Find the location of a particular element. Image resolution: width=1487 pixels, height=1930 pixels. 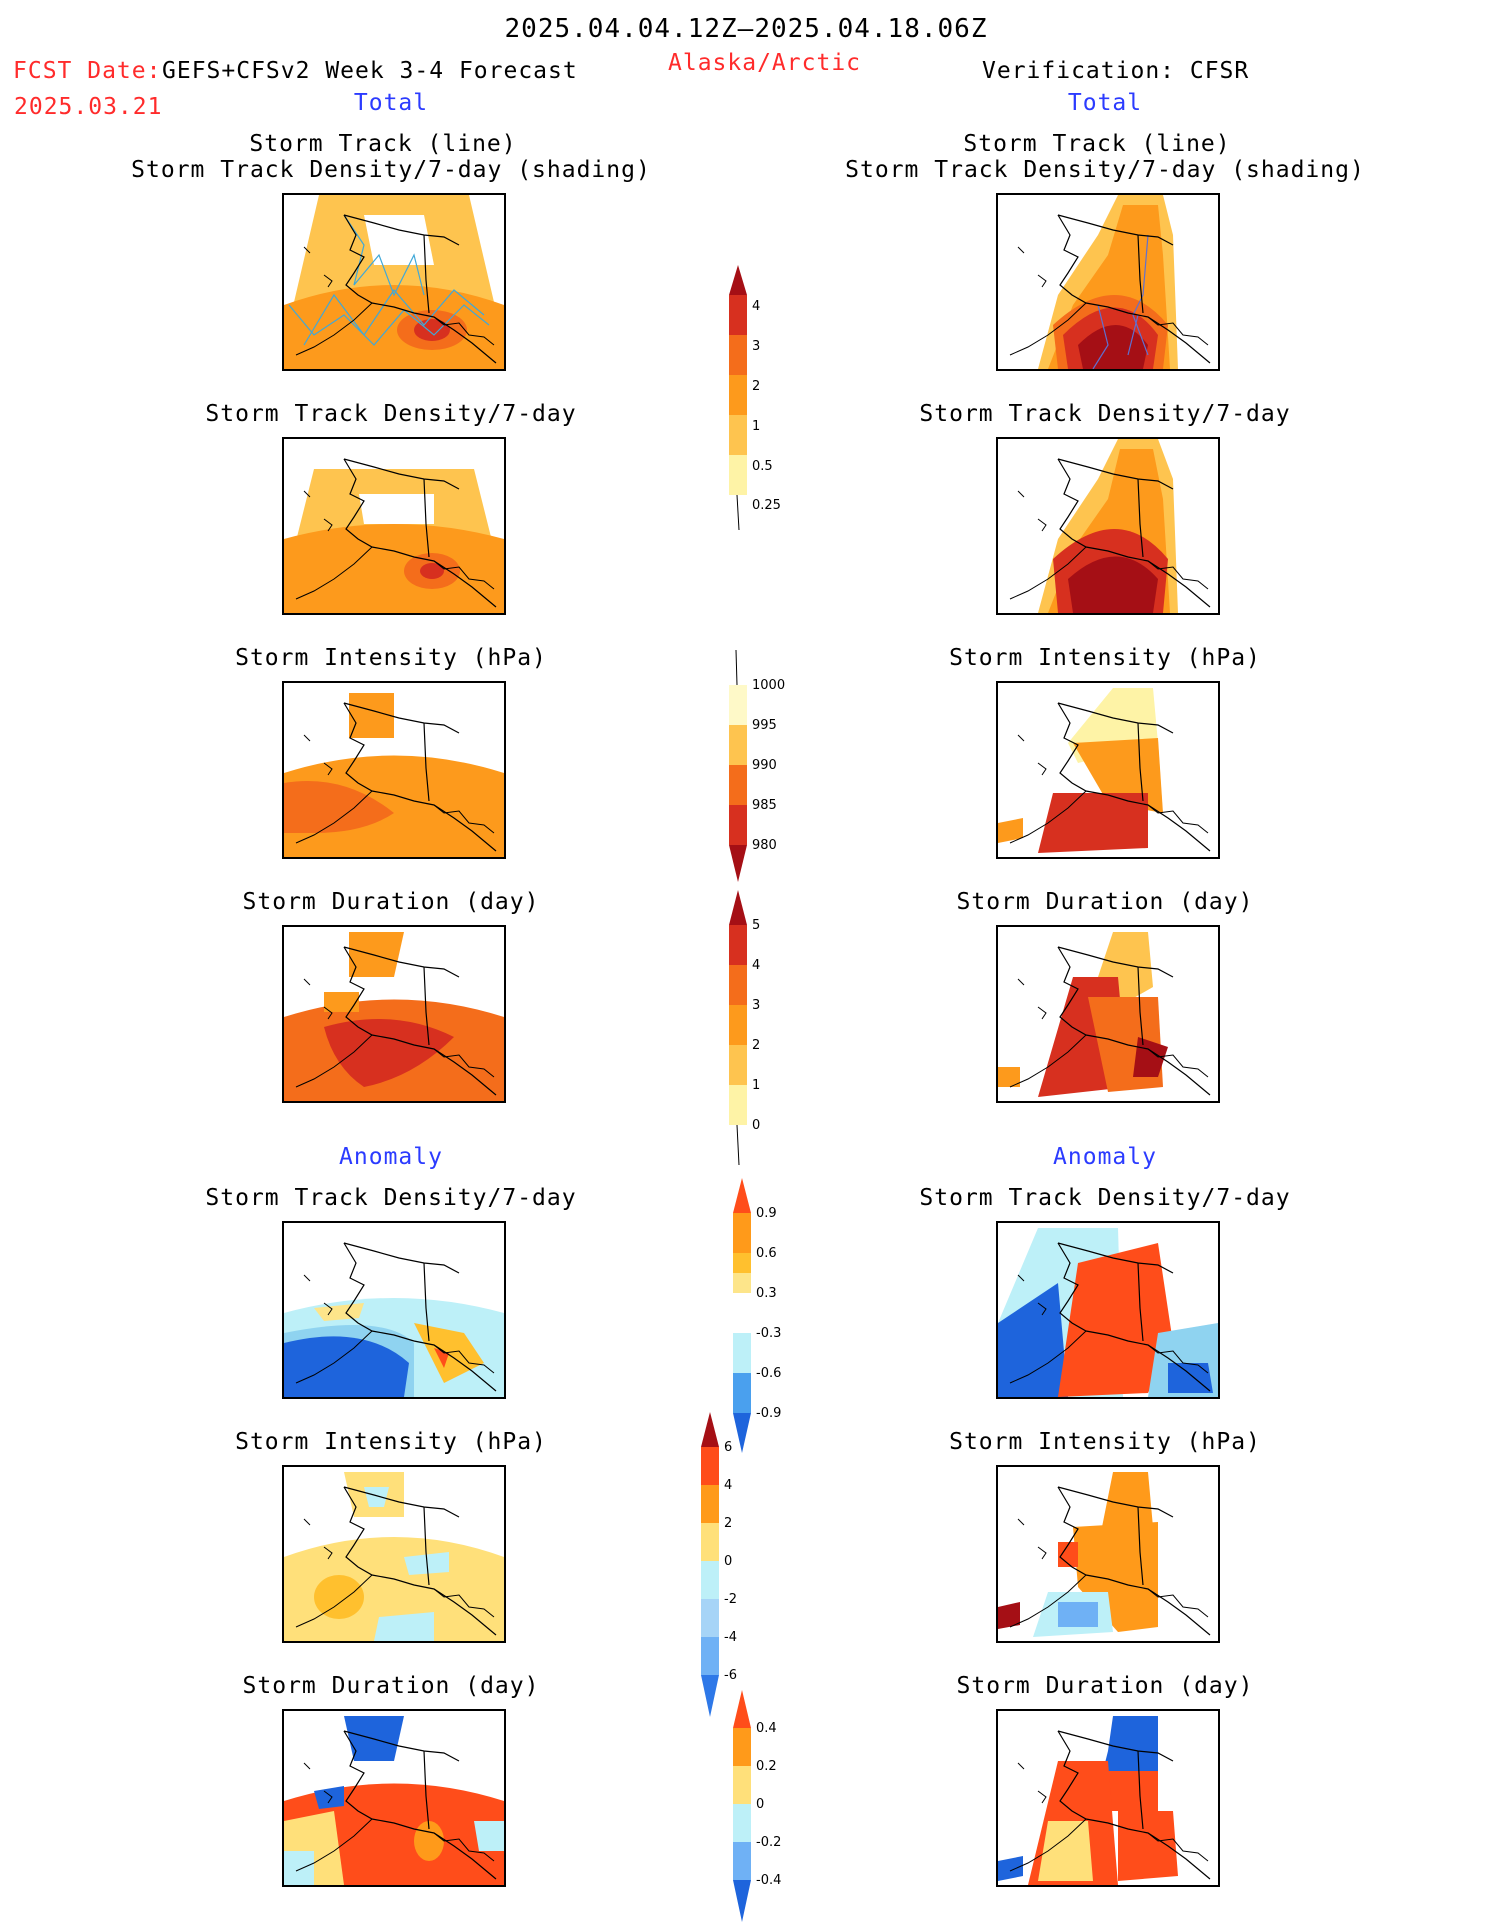

title-duration-right: Storm Duration (day) is located at coordinates (1105, 902).